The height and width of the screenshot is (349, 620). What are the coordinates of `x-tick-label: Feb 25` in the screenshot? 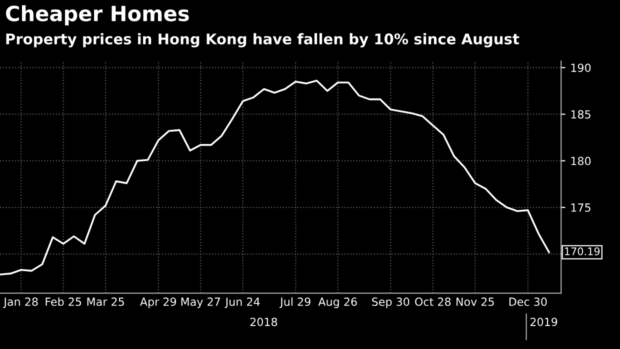 It's located at (64, 301).